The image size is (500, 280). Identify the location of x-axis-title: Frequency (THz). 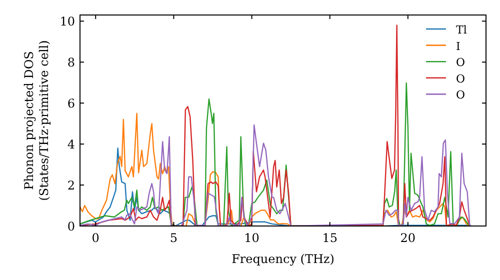
(283, 259).